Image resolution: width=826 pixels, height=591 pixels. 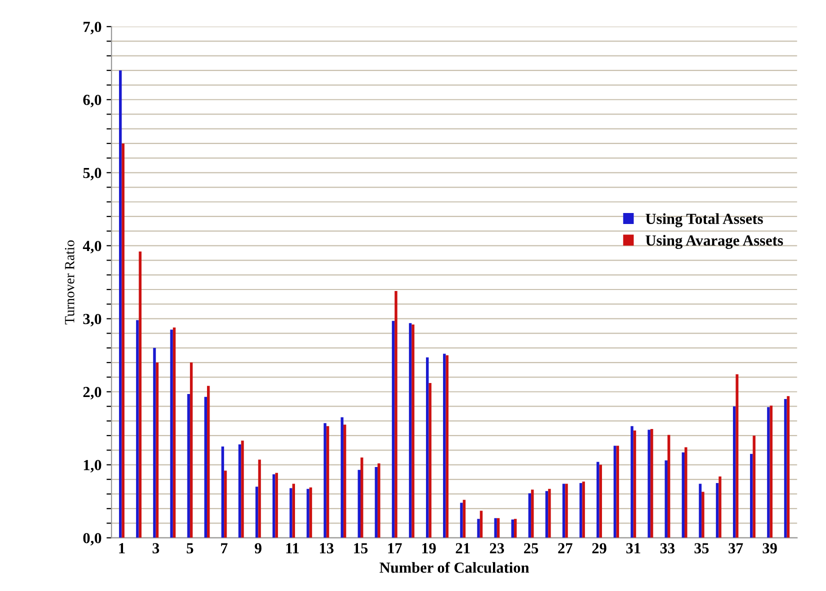 I want to click on x-tick-label: 25, so click(x=531, y=548).